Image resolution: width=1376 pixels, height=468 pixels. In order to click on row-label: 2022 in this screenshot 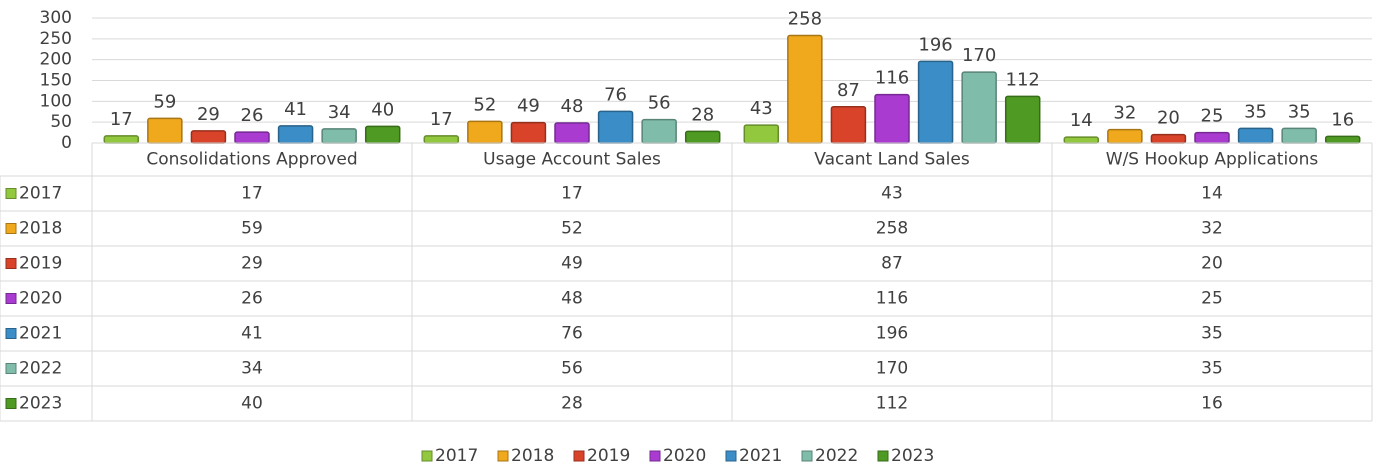, I will do `click(40, 369)`.